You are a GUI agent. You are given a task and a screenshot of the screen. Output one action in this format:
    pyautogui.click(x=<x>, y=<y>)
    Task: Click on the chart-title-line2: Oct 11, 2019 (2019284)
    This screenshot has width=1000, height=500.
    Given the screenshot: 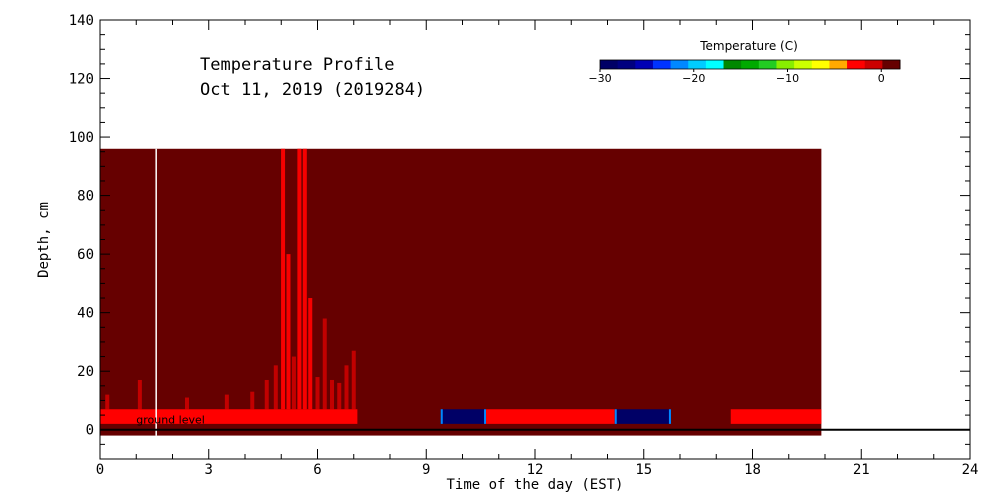 What is the action you would take?
    pyautogui.click(x=312, y=90)
    